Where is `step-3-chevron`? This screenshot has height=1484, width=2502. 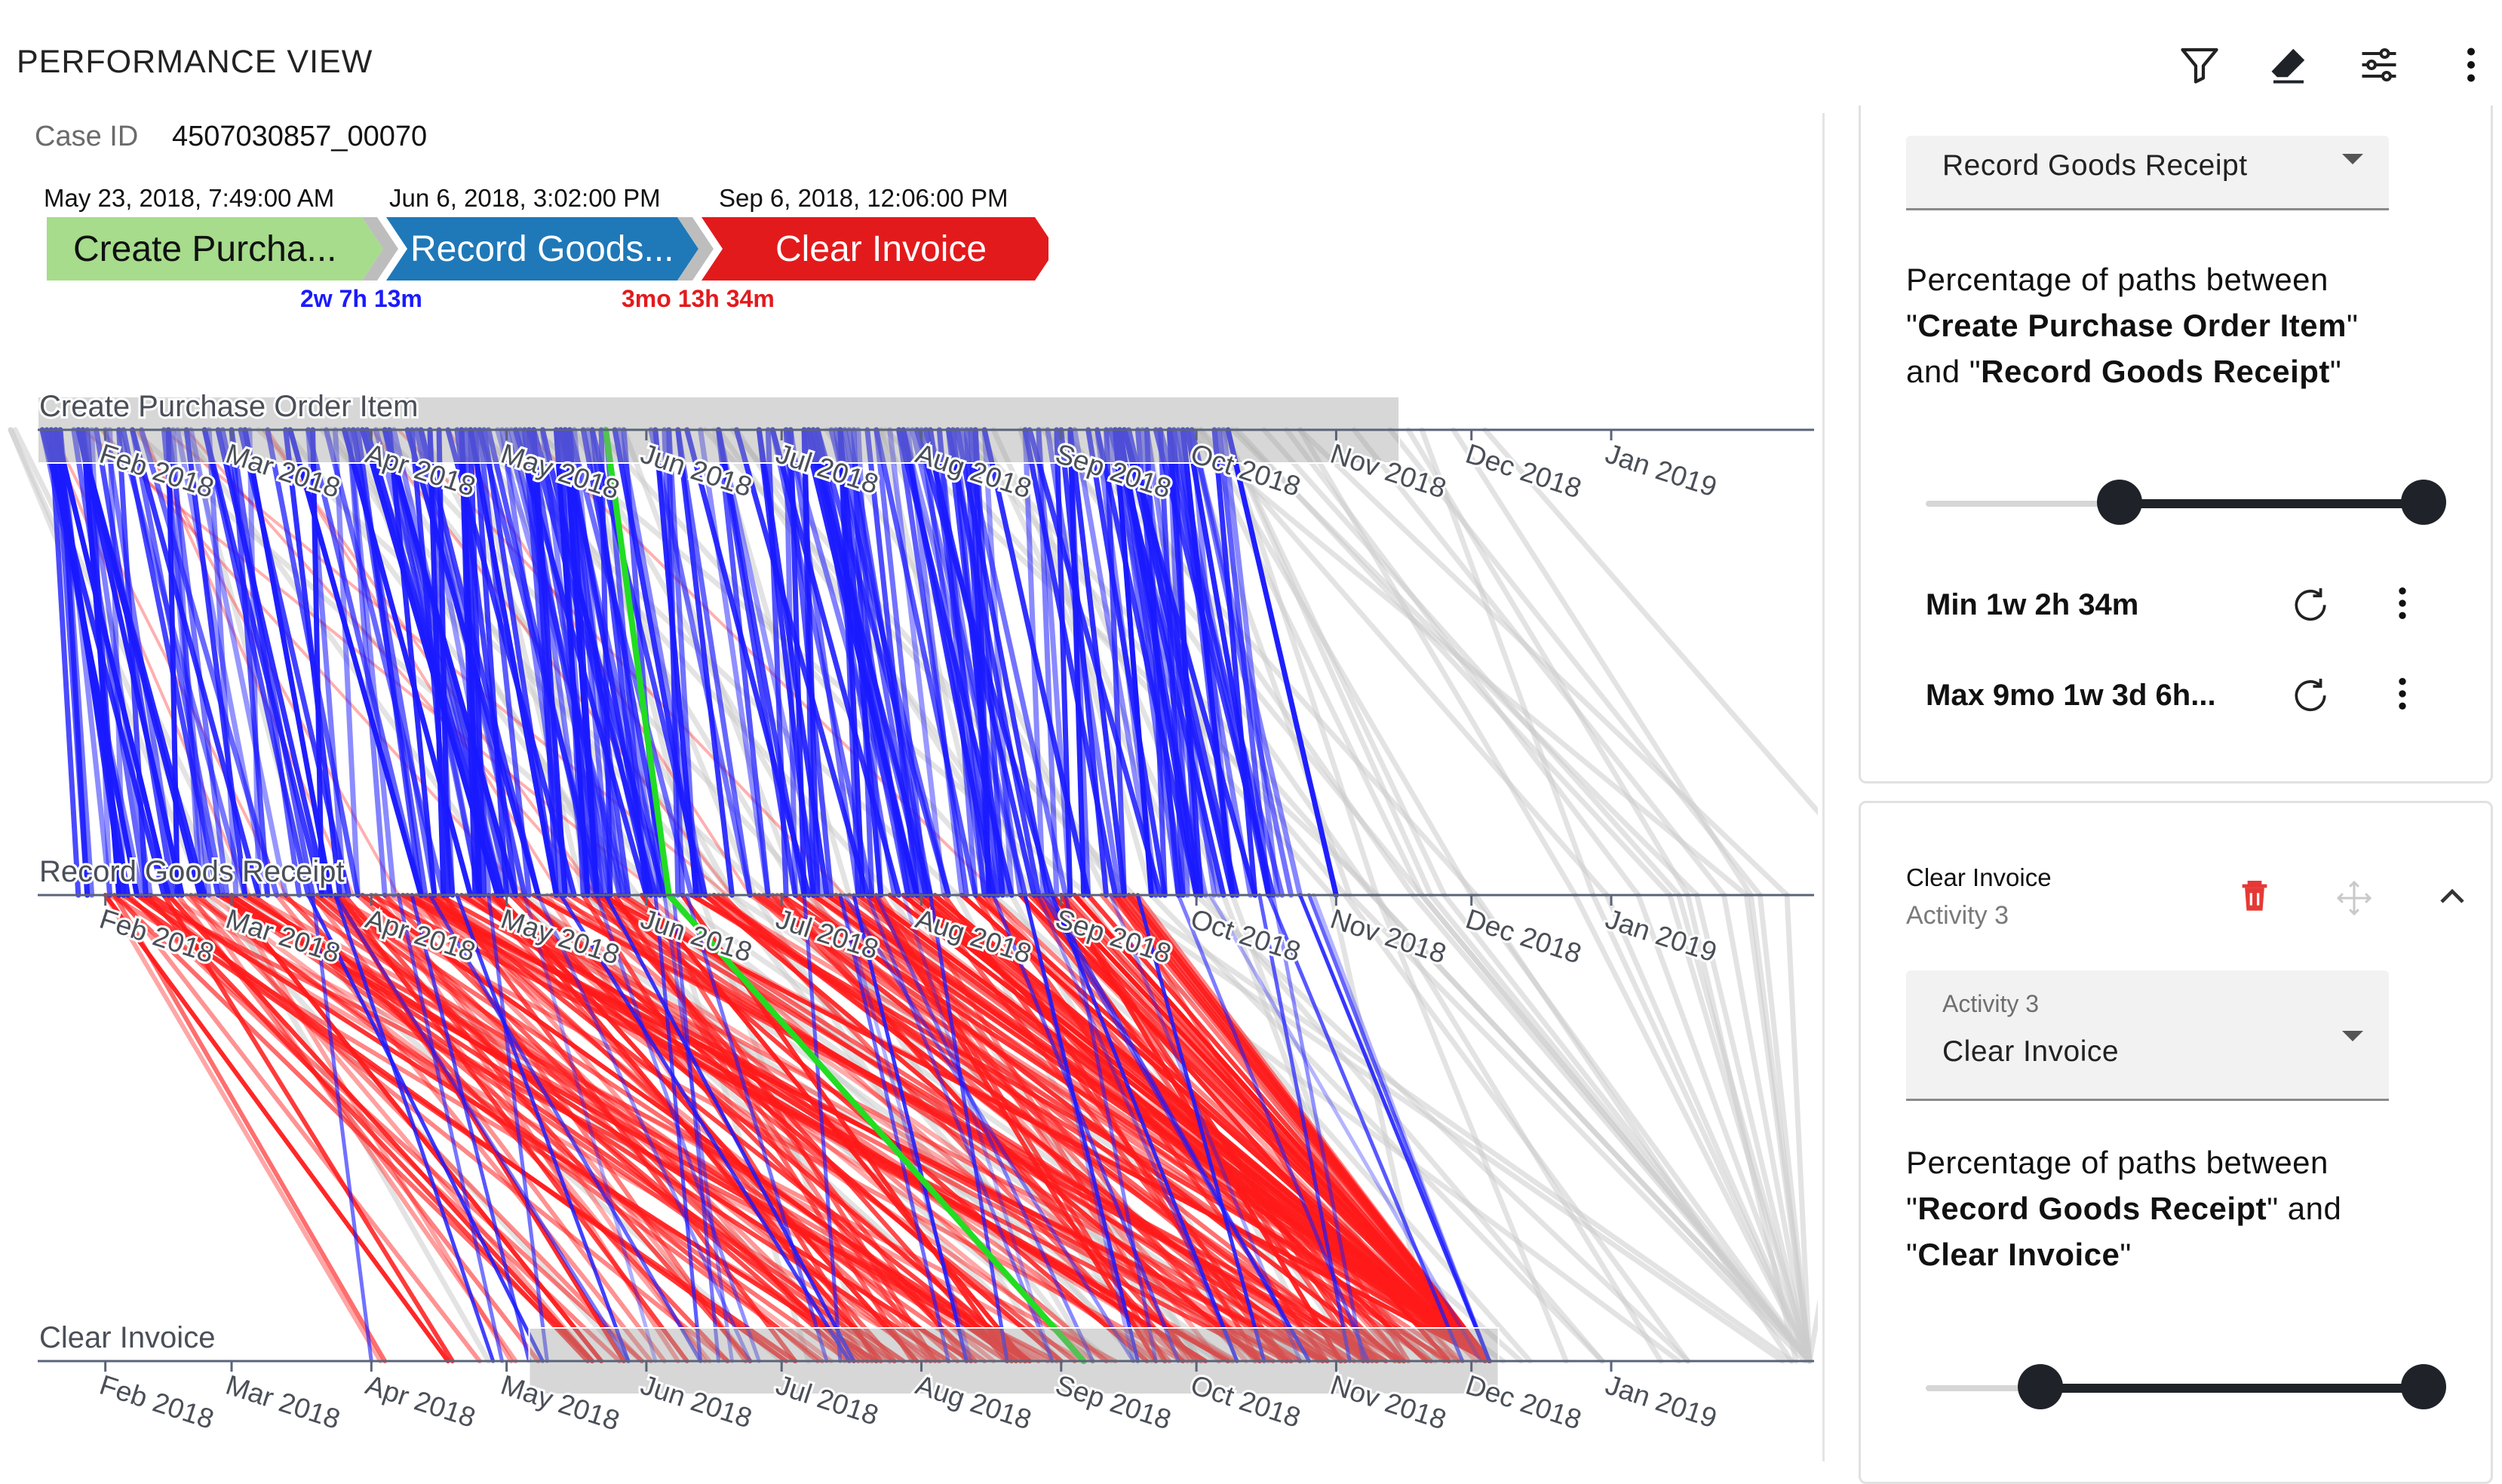 step-3-chevron is located at coordinates (875, 249).